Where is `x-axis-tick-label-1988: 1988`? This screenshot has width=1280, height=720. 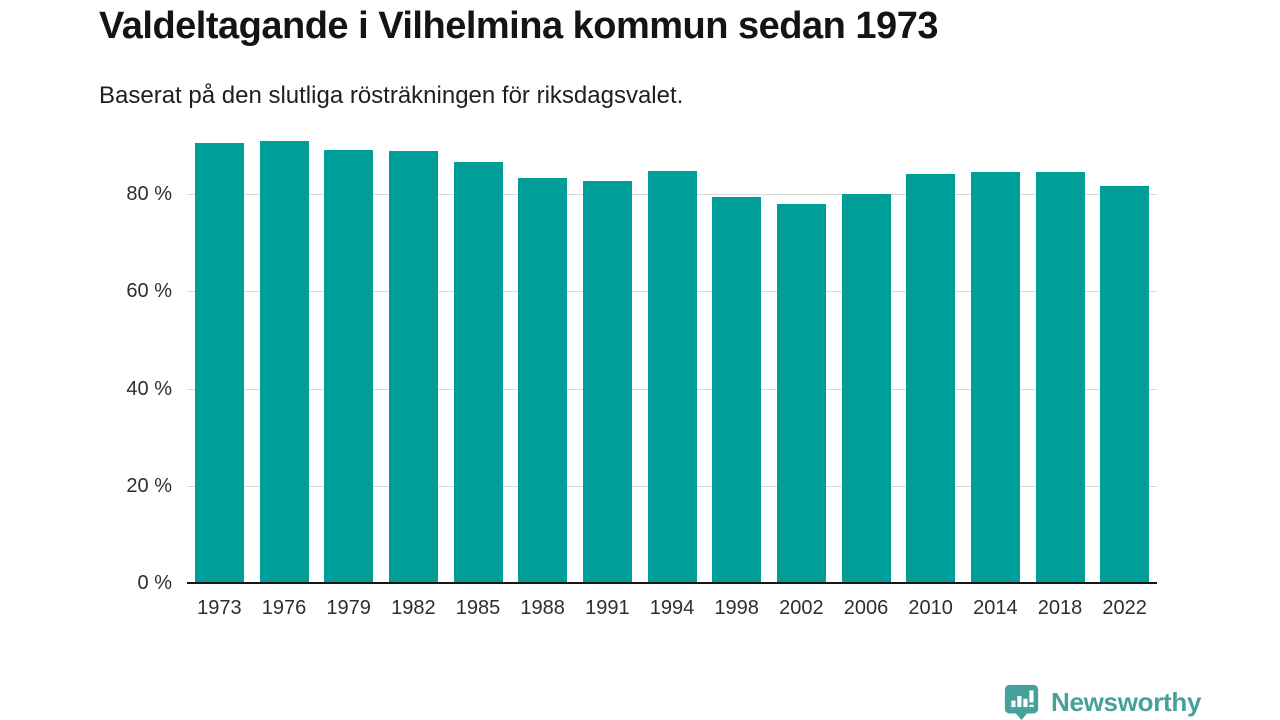
x-axis-tick-label-1988: 1988 is located at coordinates (542, 608).